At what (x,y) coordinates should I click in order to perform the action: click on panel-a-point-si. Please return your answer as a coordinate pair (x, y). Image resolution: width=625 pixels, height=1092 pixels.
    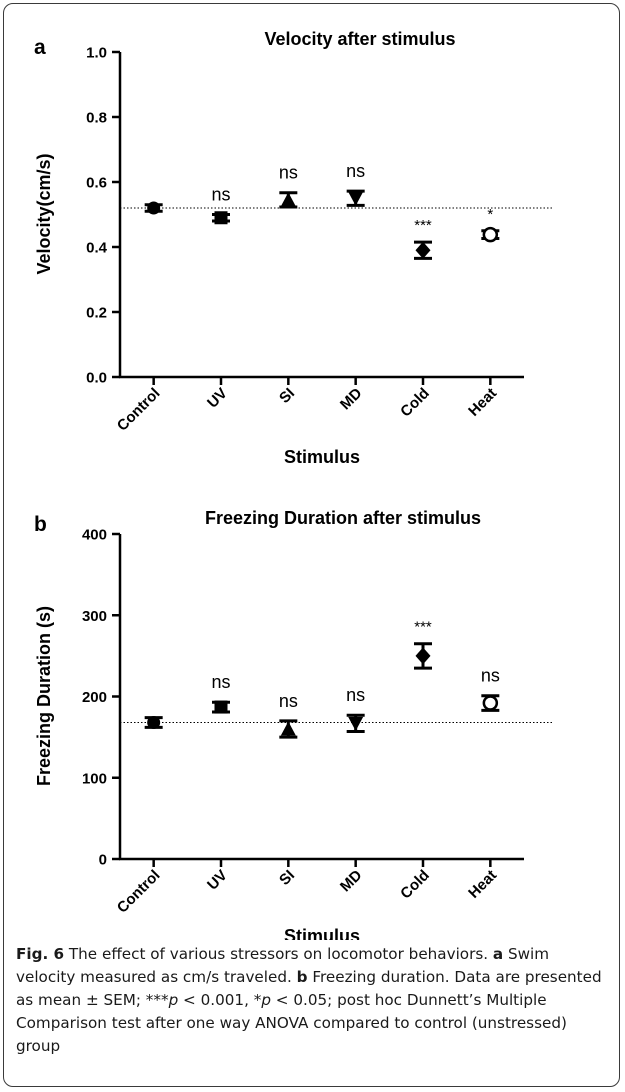
    Looking at the image, I should click on (288, 199).